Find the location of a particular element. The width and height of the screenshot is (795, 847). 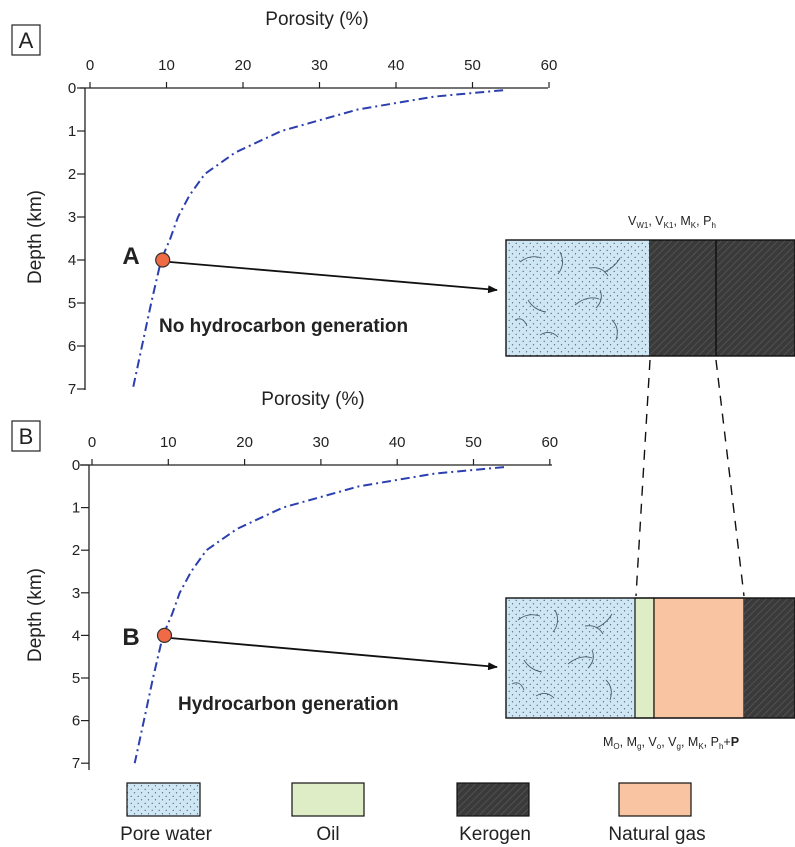

panel-a-depth-point is located at coordinates (163, 260).